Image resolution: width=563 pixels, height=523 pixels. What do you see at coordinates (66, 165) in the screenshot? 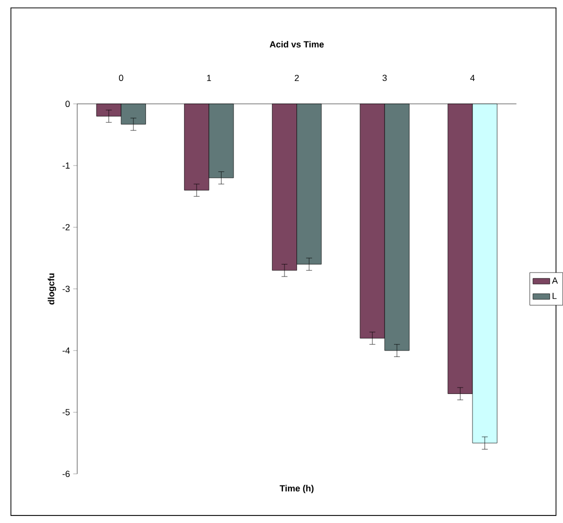
I see `y-tick-label: -1` at bounding box center [66, 165].